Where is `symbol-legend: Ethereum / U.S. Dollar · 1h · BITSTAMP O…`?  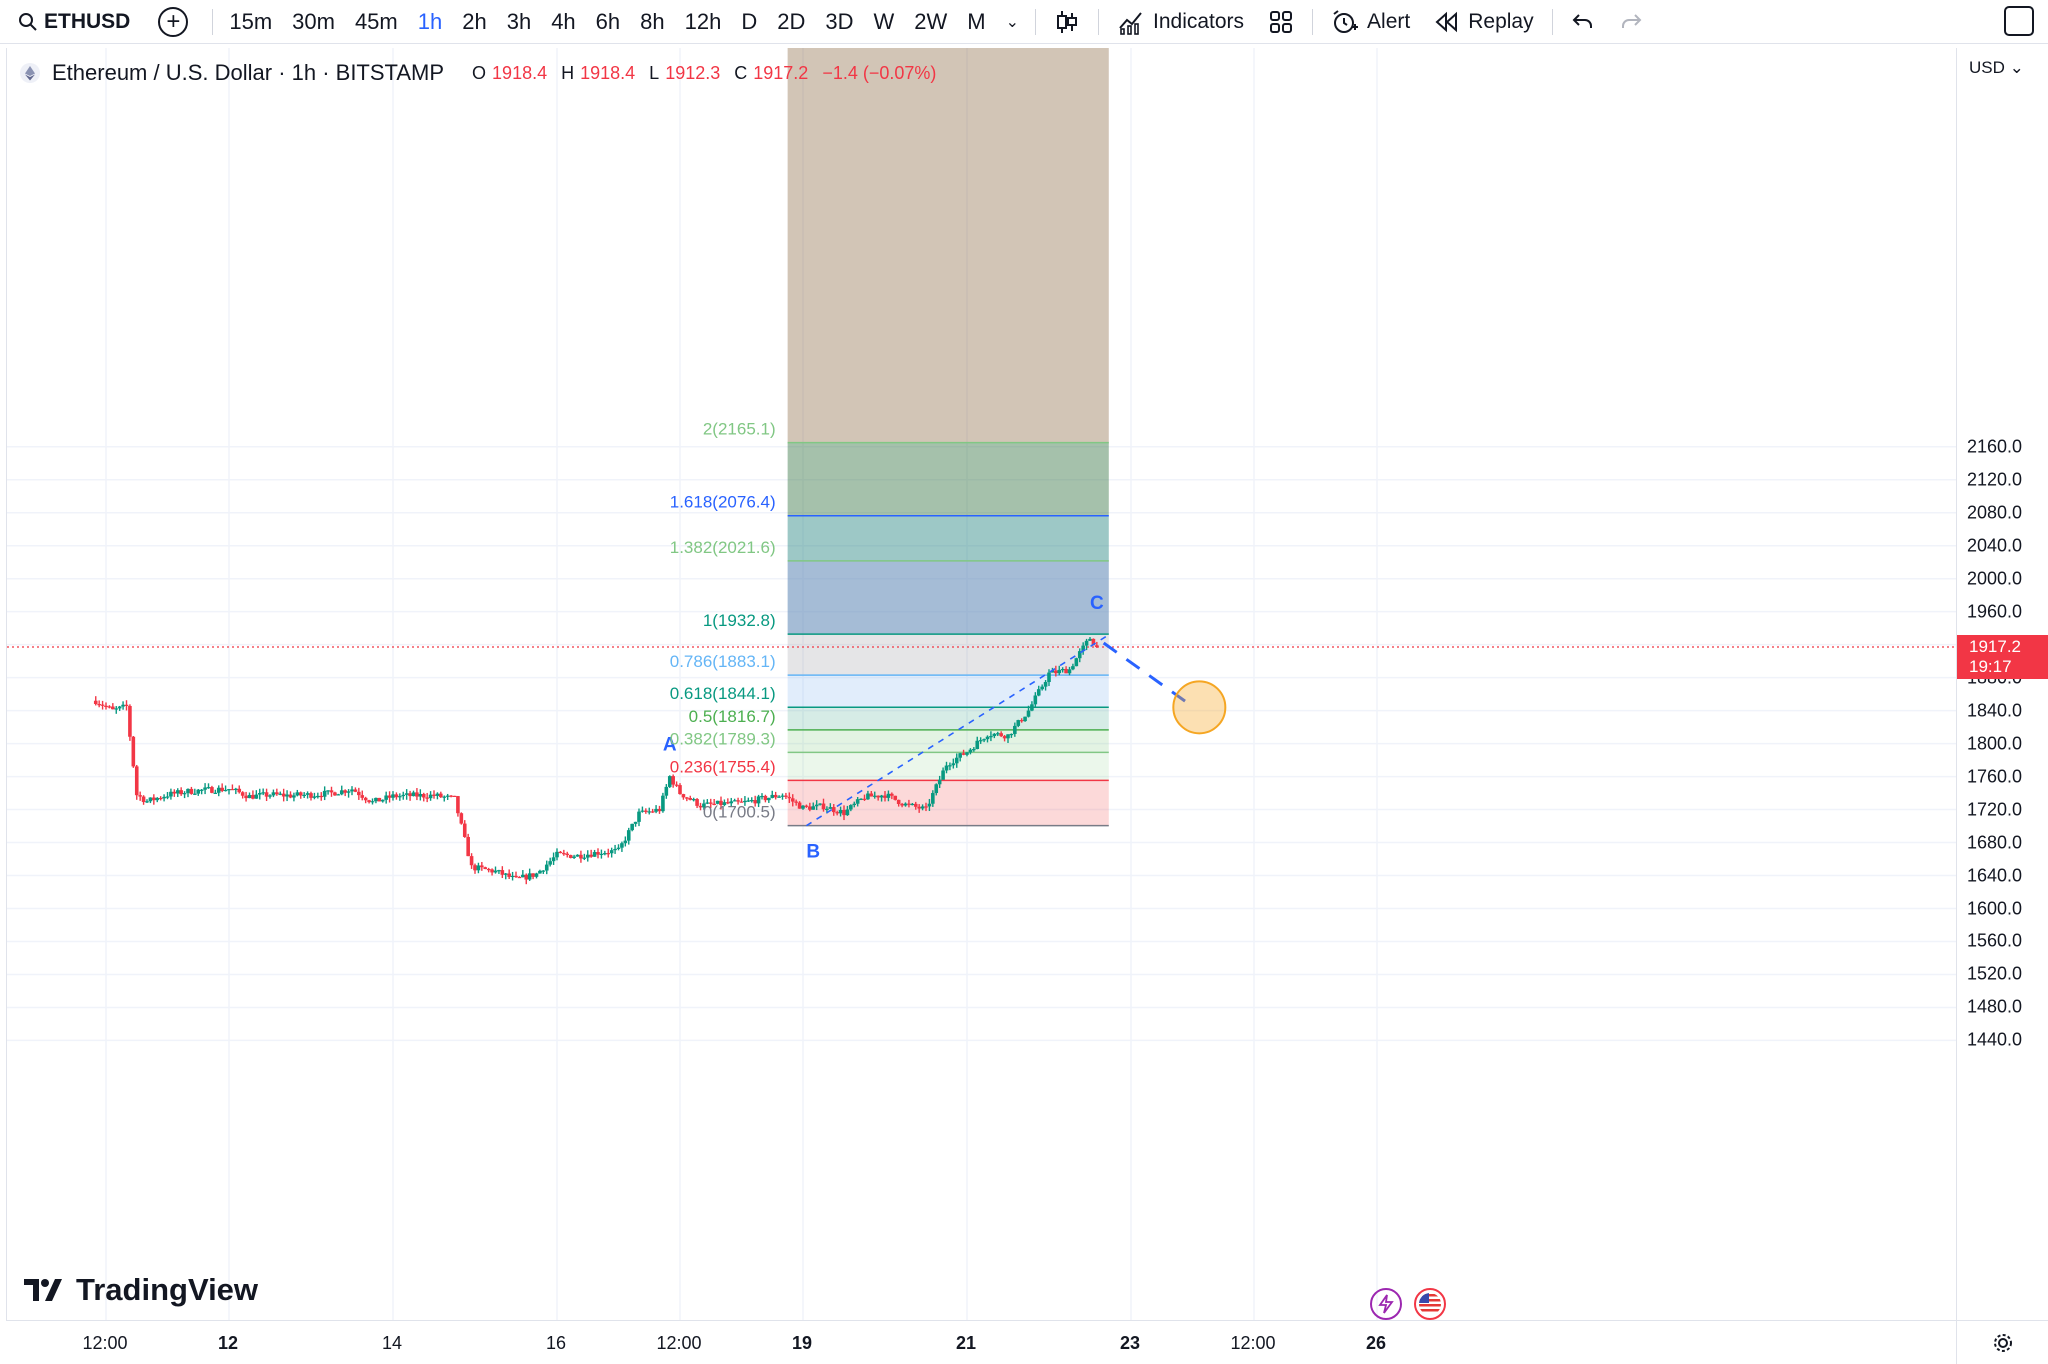 symbol-legend: Ethereum / U.S. Dollar · 1h · BITSTAMP O… is located at coordinates (478, 73).